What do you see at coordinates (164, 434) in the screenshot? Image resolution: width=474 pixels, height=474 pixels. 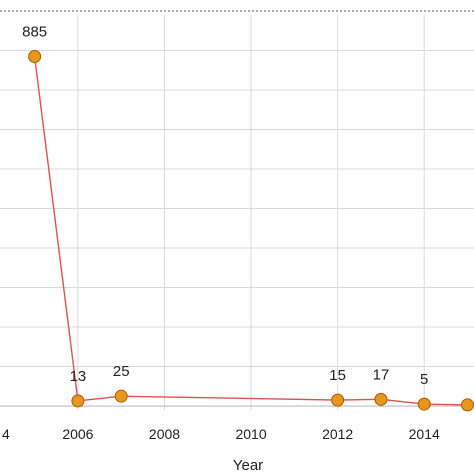 I see `x-tick-label: 2008` at bounding box center [164, 434].